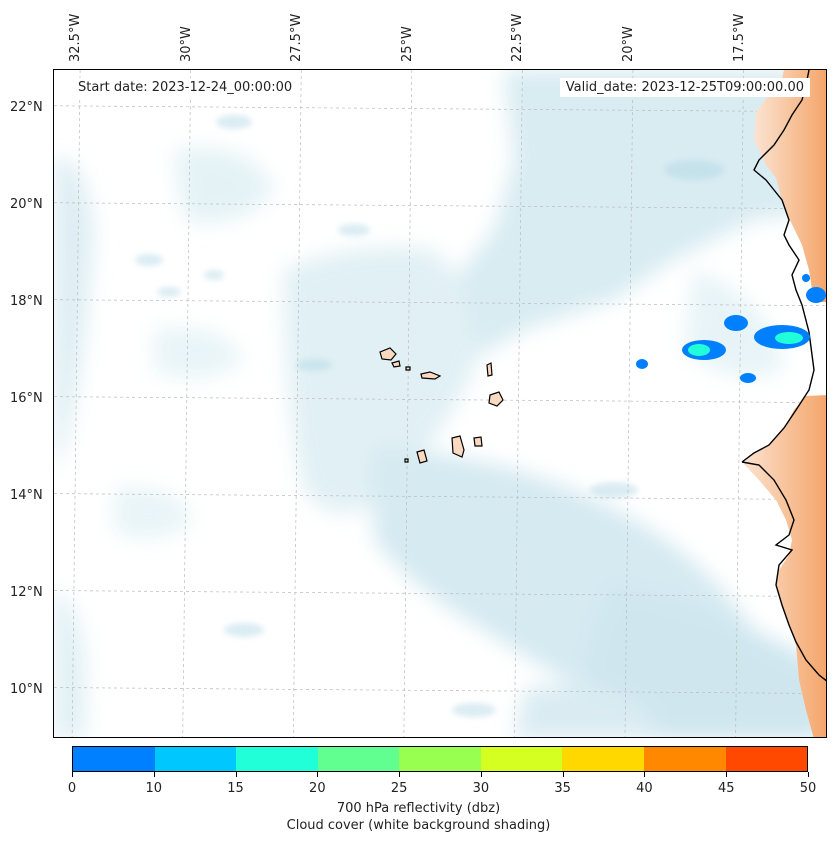  I want to click on colorbar-tick-label: 20, so click(317, 788).